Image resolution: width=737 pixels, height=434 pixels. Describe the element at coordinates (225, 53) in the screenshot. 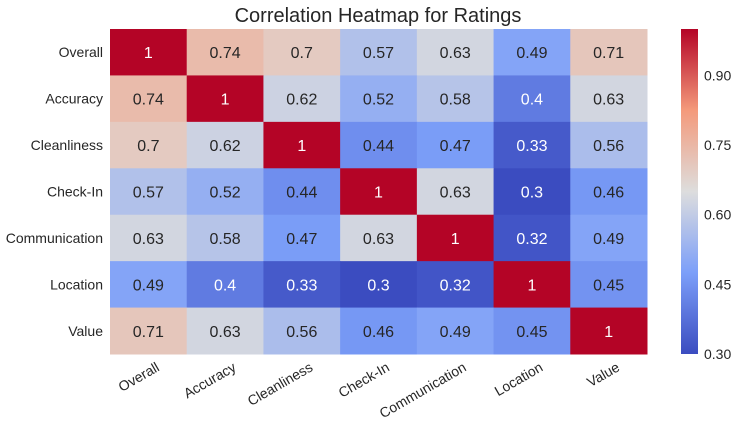

I see `cell-value-label: 0.74` at that location.